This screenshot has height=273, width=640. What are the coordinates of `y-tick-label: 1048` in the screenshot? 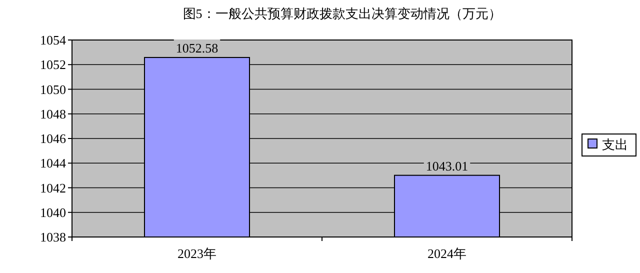 It's located at (53, 114).